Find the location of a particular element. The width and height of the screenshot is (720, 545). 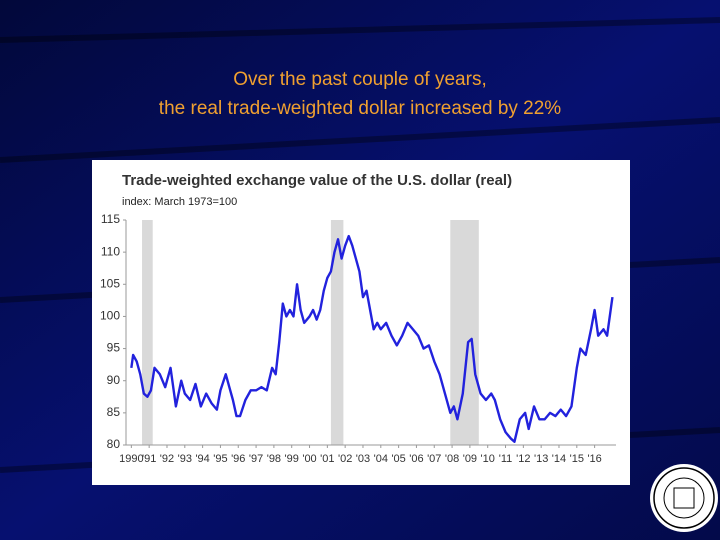

slide-title: Over the past couple of years, is located at coordinates (359, 79).